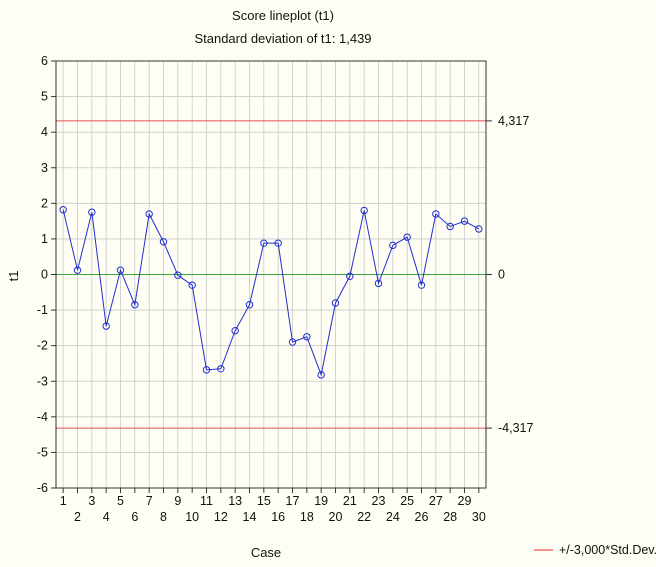 Image resolution: width=656 pixels, height=567 pixels. I want to click on y-tick-label: -3, so click(42, 381).